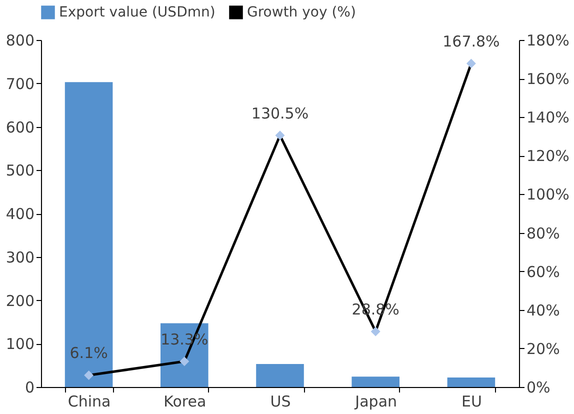 The image size is (574, 414). Describe the element at coordinates (280, 113) in the screenshot. I see `data-label: 130.5%` at that location.